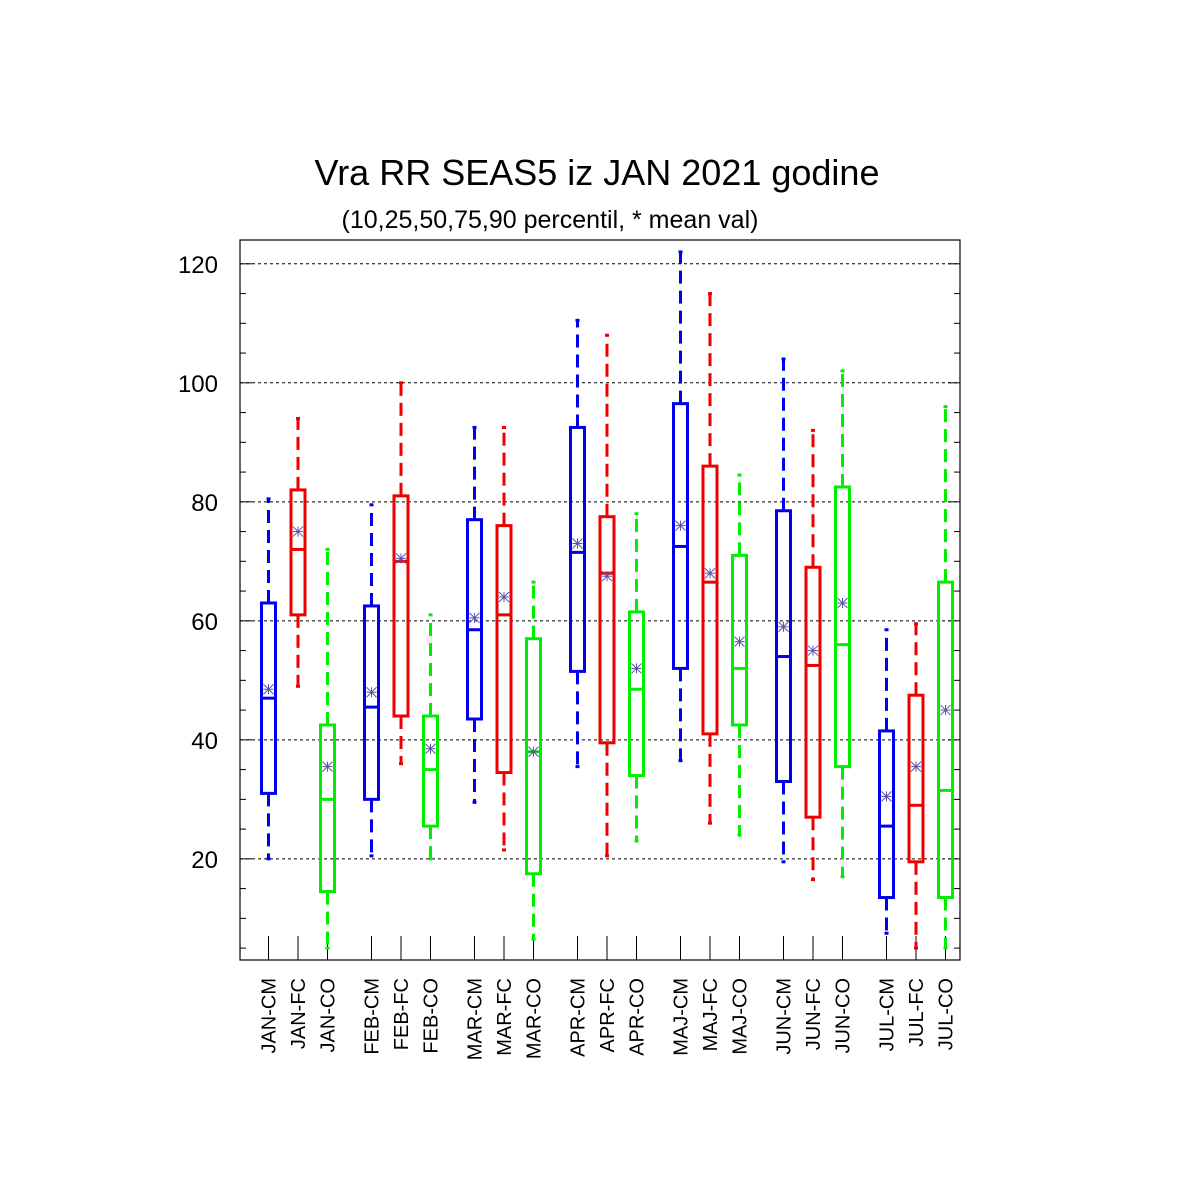 Image resolution: width=1200 pixels, height=1200 pixels. I want to click on box-jan-fc, so click(298, 552).